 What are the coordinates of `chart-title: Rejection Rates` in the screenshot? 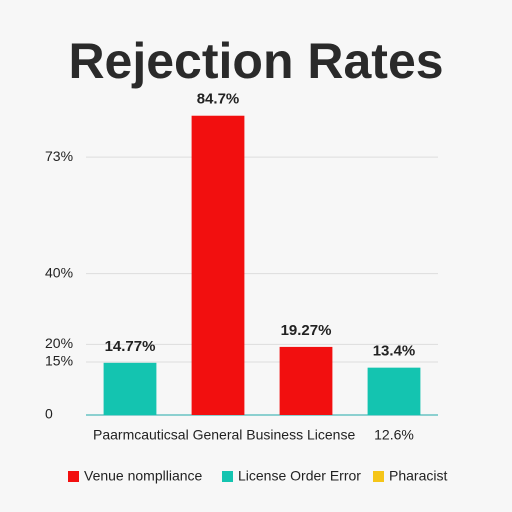 It's located at (255, 61).